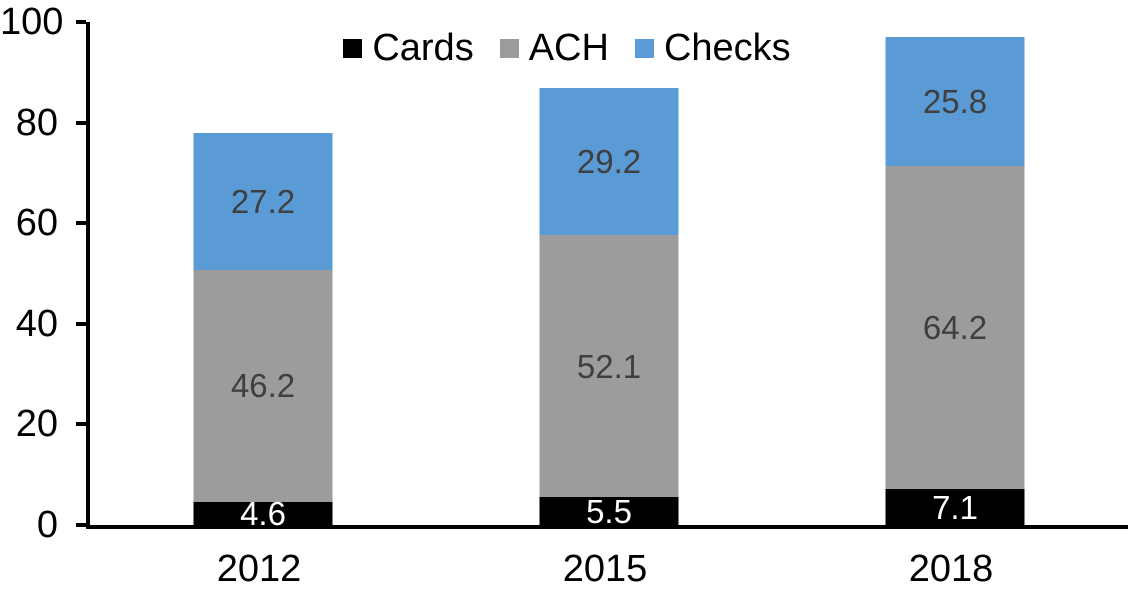  Describe the element at coordinates (32, 22) in the screenshot. I see `y-axis-tick-label: 100` at that location.